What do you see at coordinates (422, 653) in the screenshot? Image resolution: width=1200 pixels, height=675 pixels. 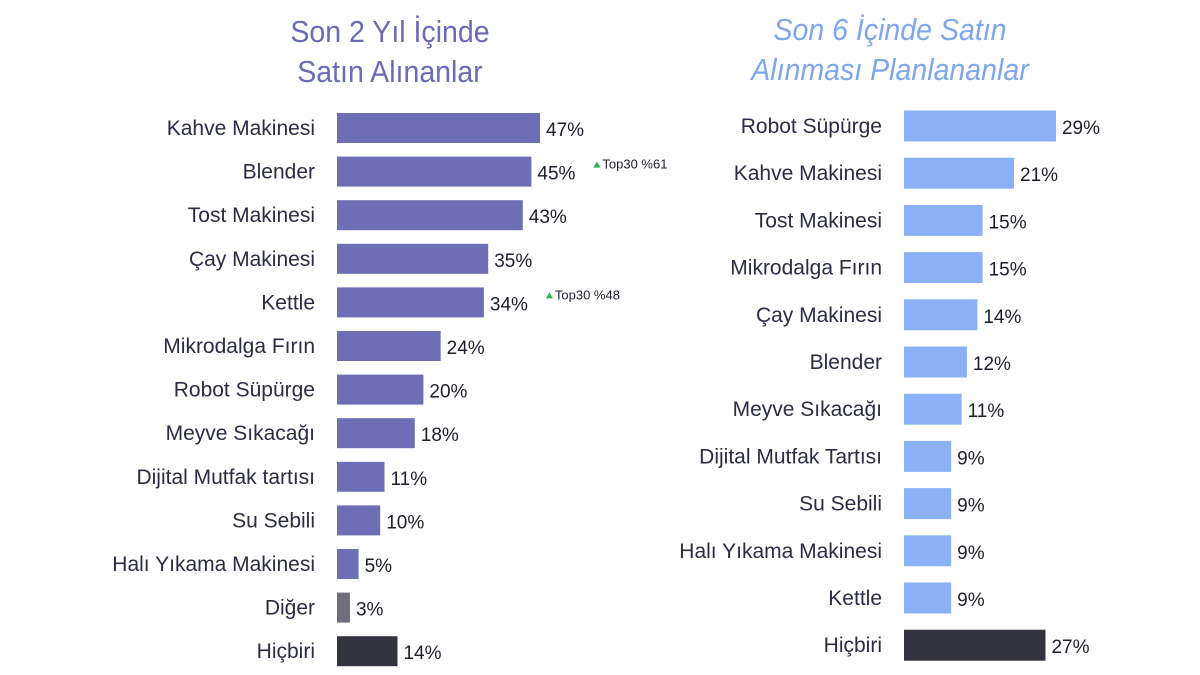 I see `value-label-left: 14%` at bounding box center [422, 653].